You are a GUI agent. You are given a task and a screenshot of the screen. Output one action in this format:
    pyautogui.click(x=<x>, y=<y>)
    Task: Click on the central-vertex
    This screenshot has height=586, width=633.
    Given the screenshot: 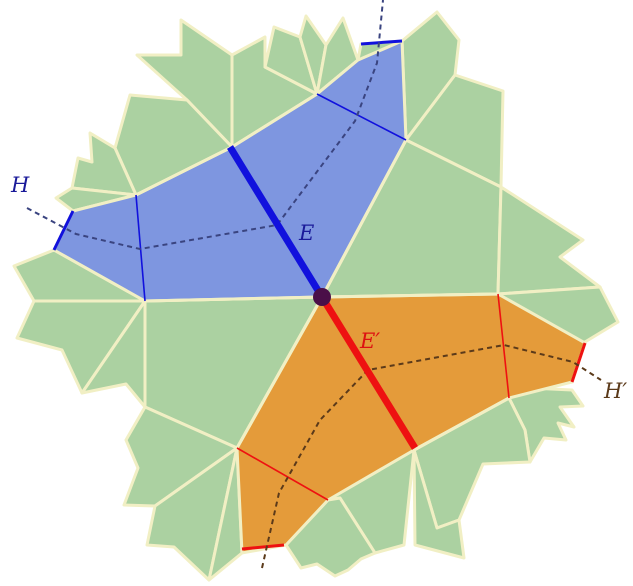 What is the action you would take?
    pyautogui.click(x=322, y=297)
    